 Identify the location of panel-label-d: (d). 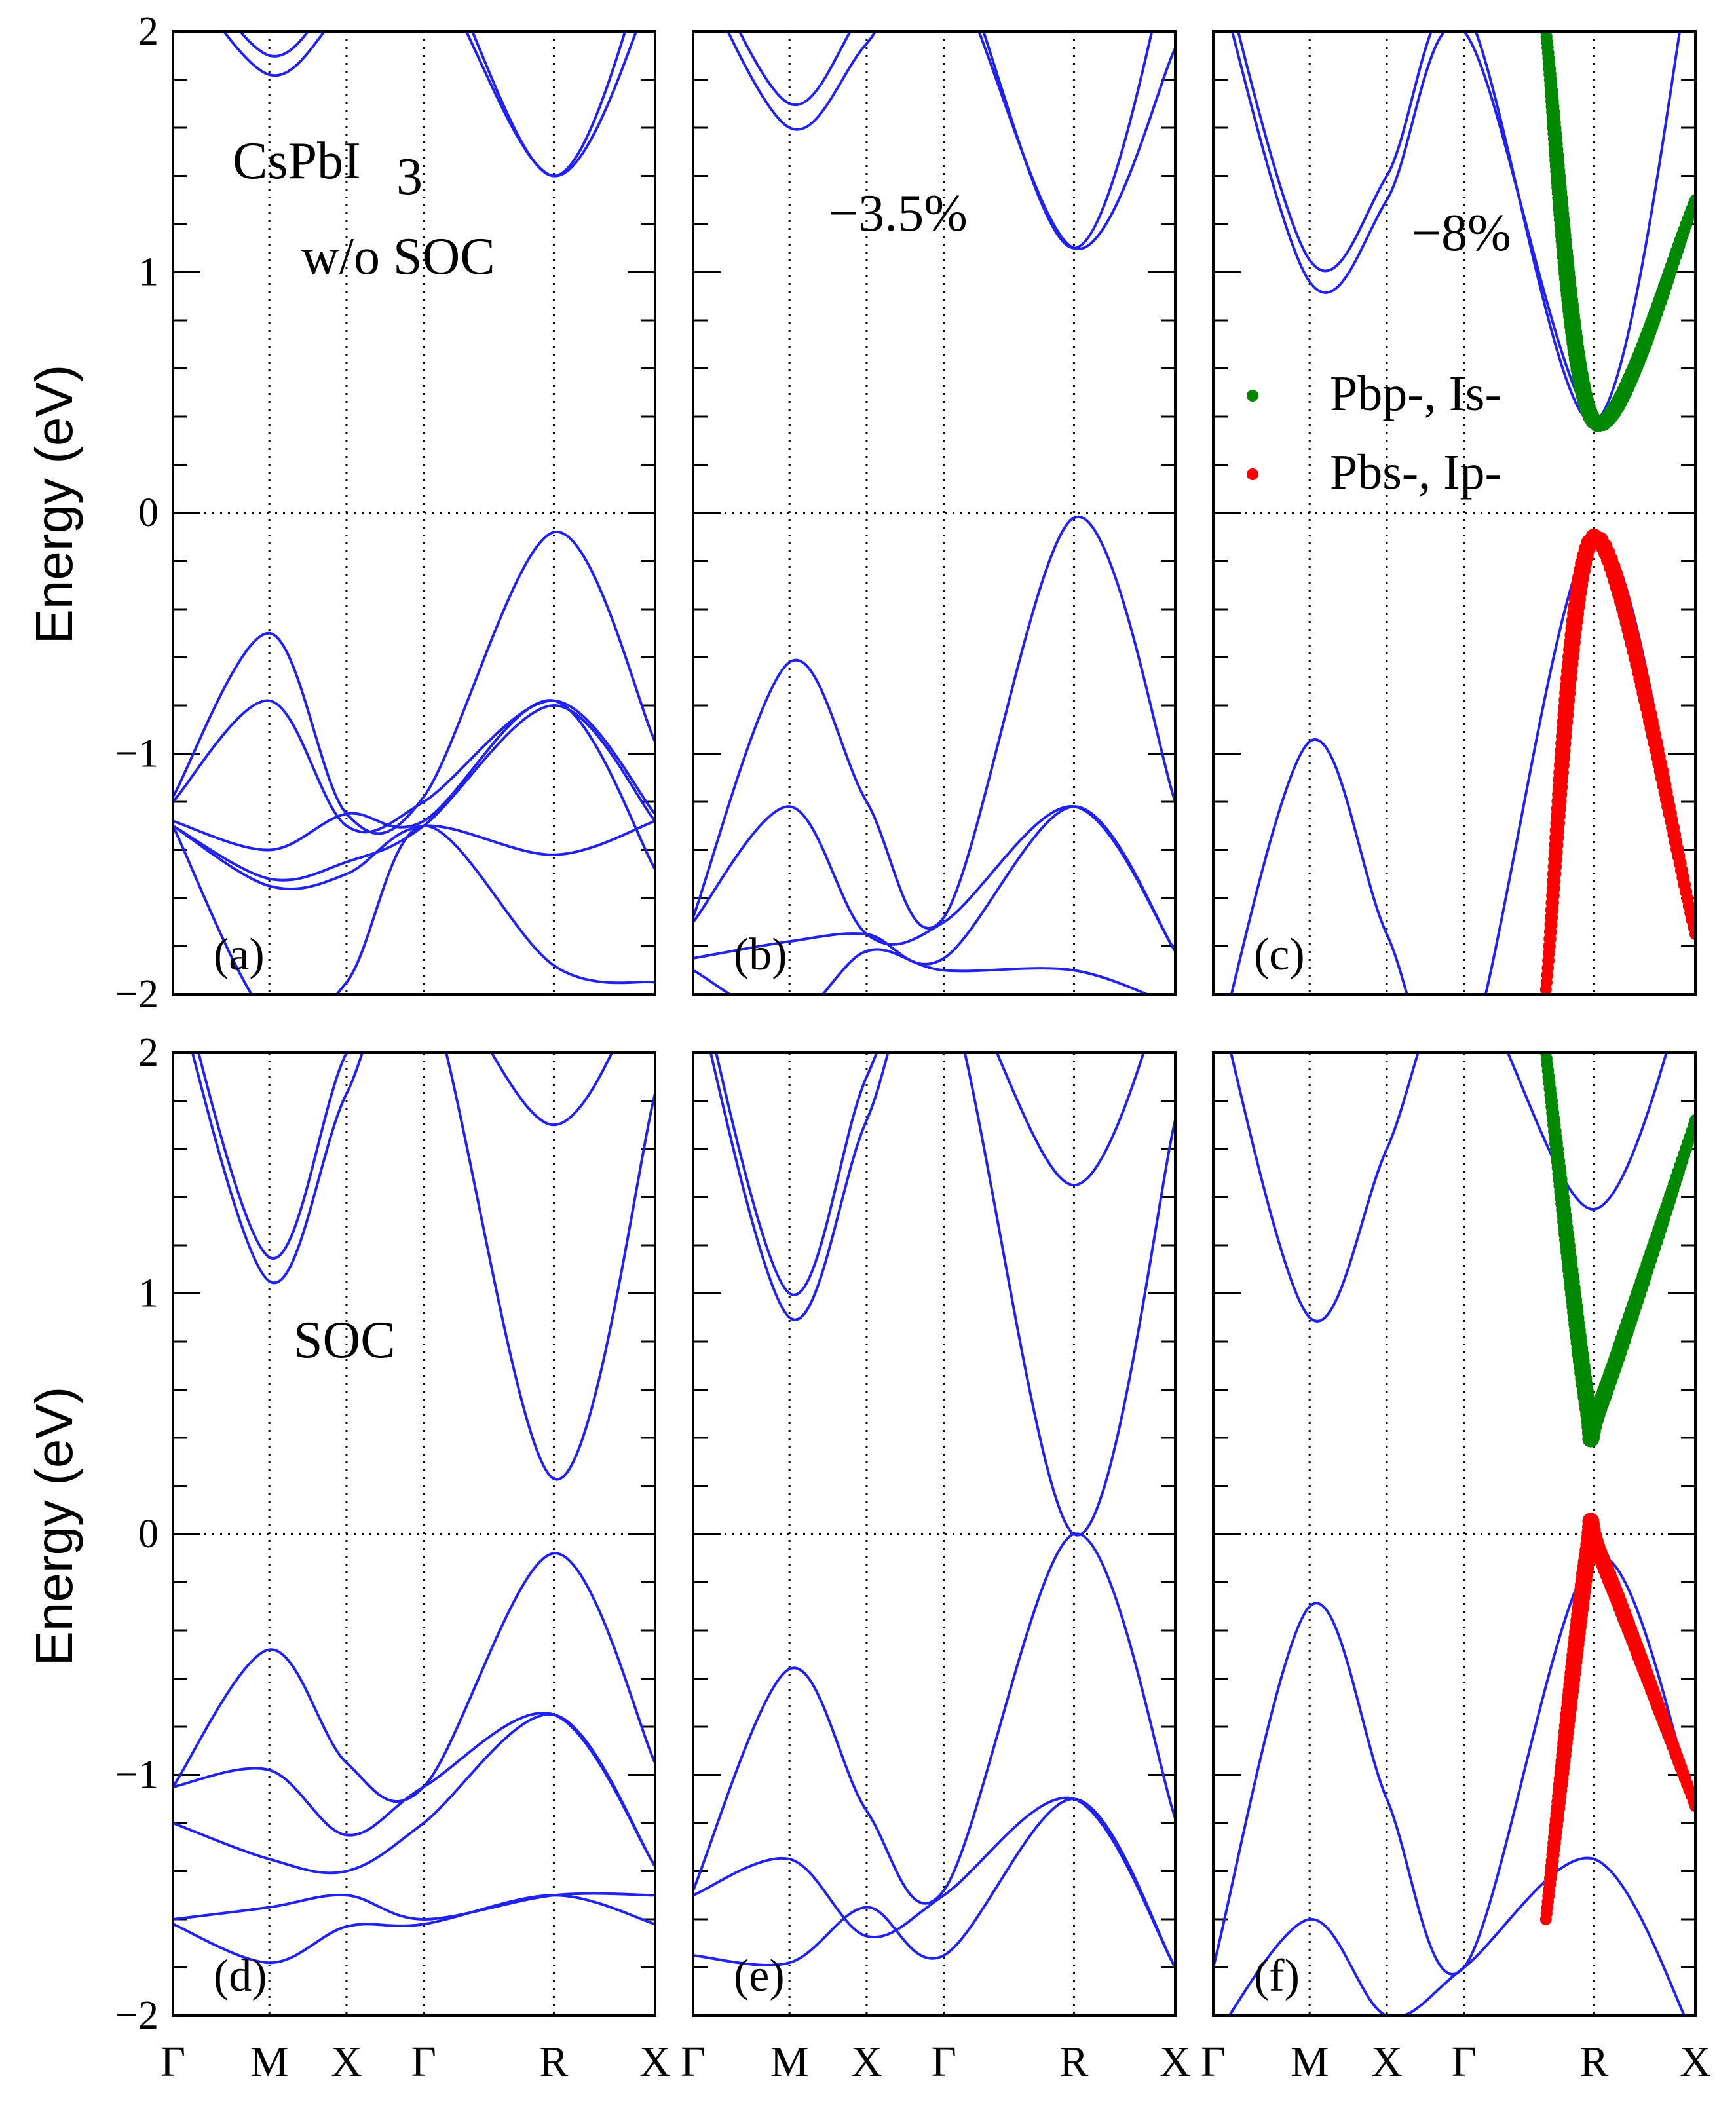
(240, 1976).